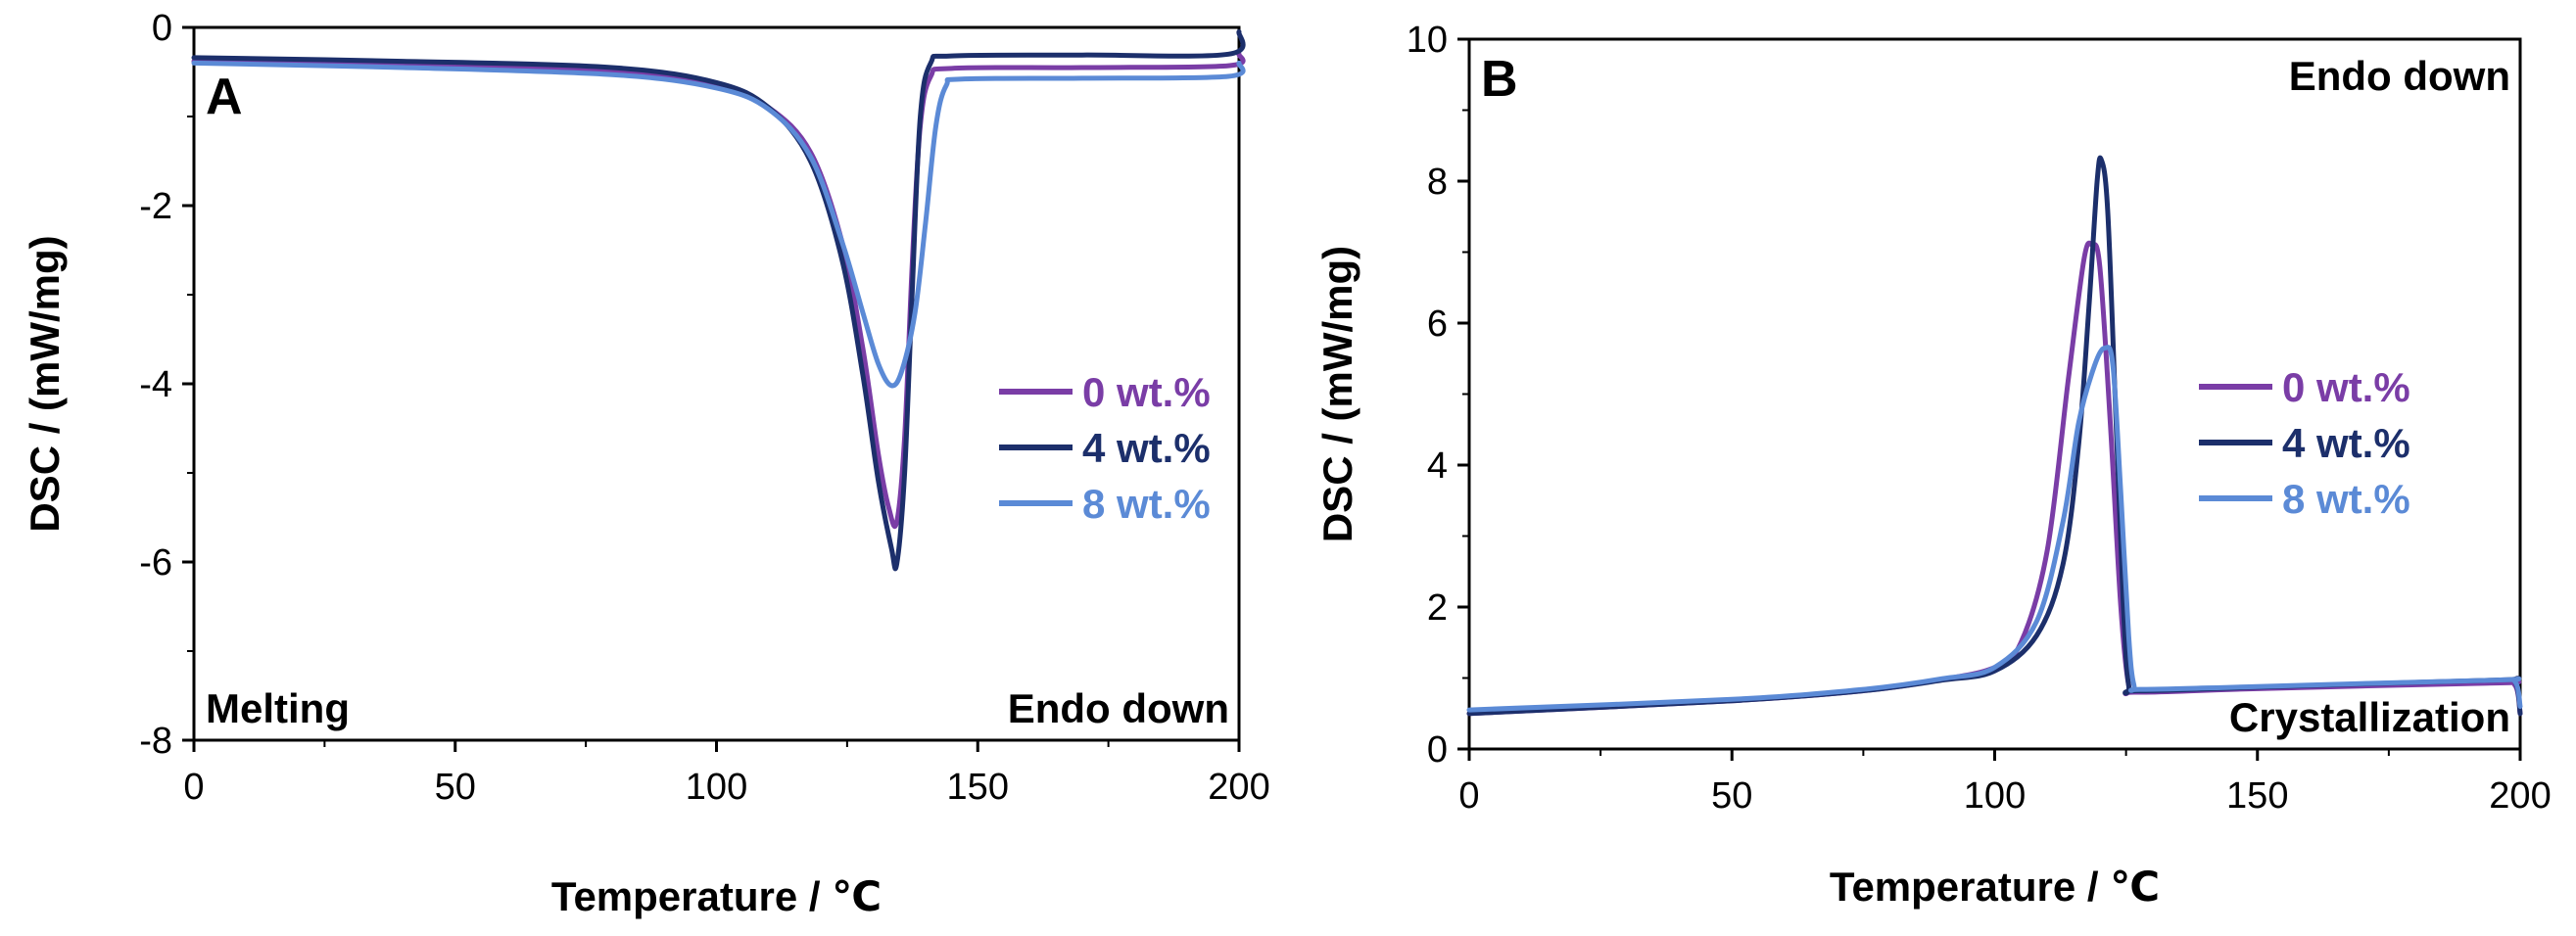 Image resolution: width=2576 pixels, height=936 pixels. I want to click on y-axis-title-b: DSC / (mW/mg), so click(1337, 394).